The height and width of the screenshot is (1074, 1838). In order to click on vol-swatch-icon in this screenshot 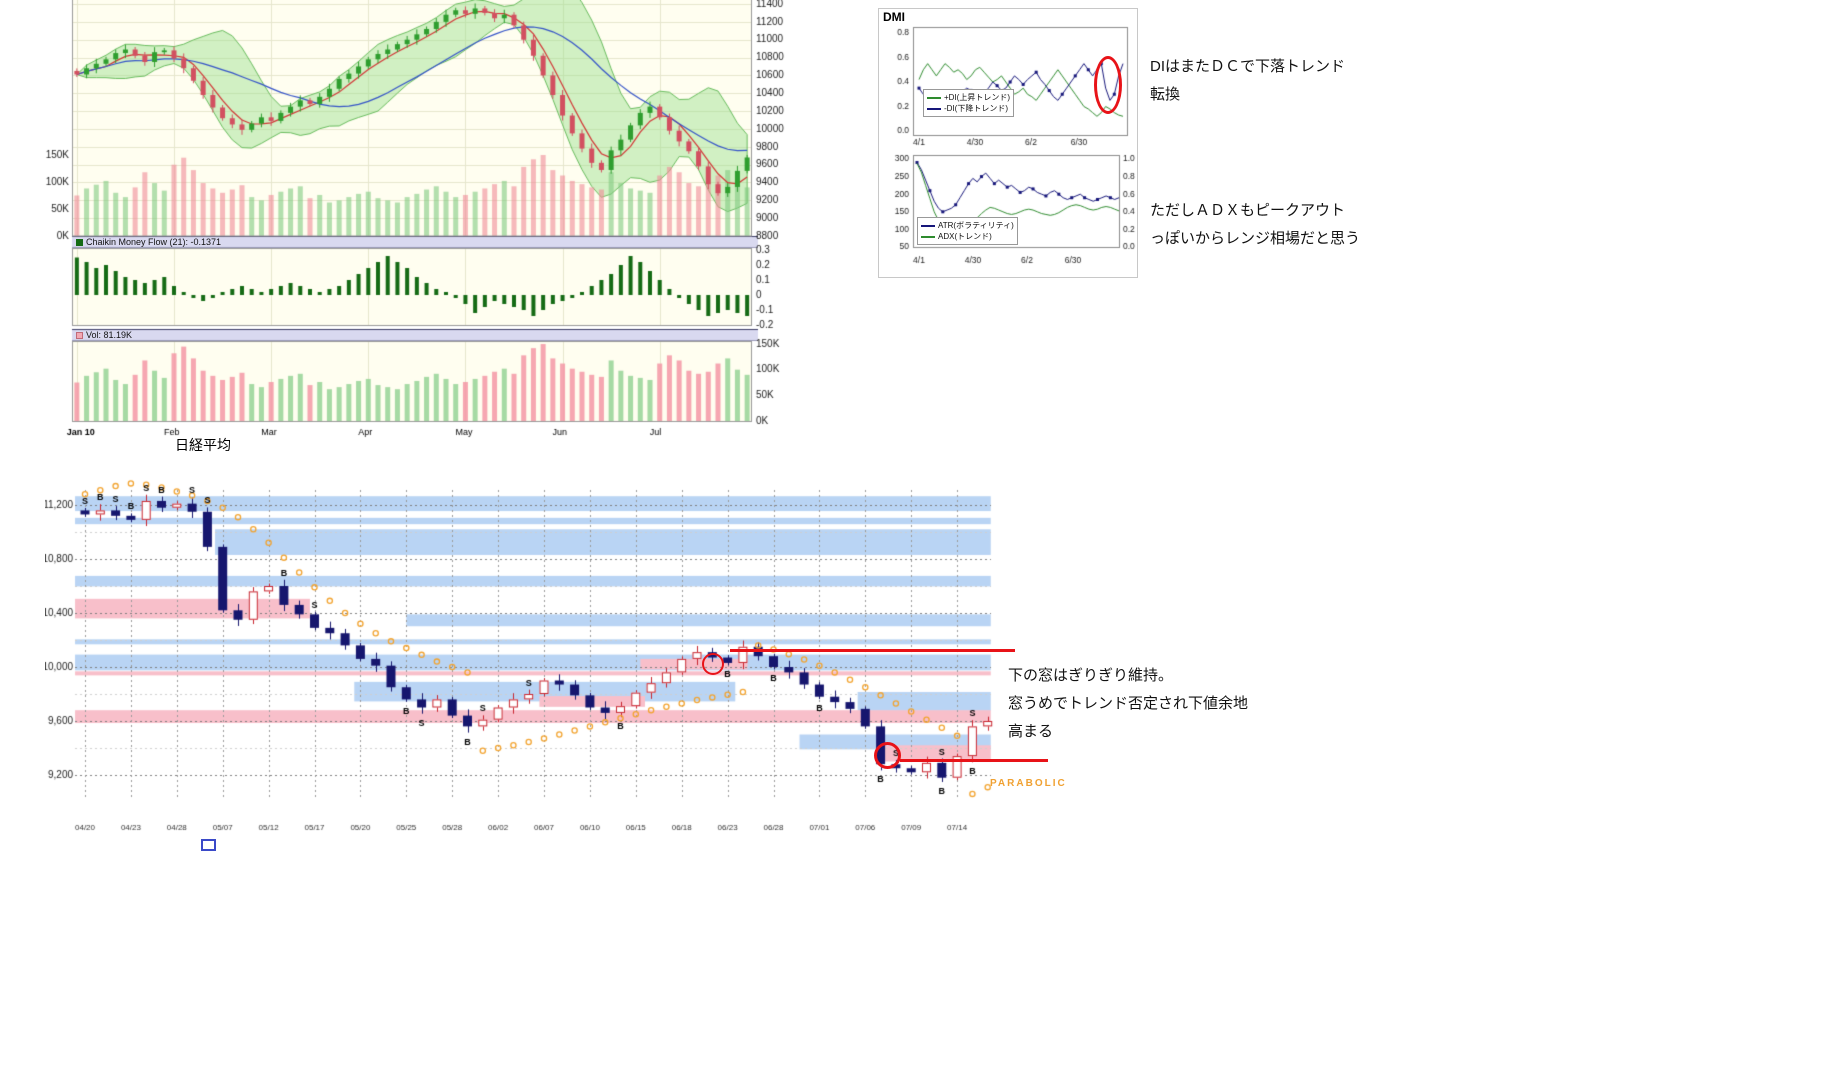, I will do `click(79, 335)`.